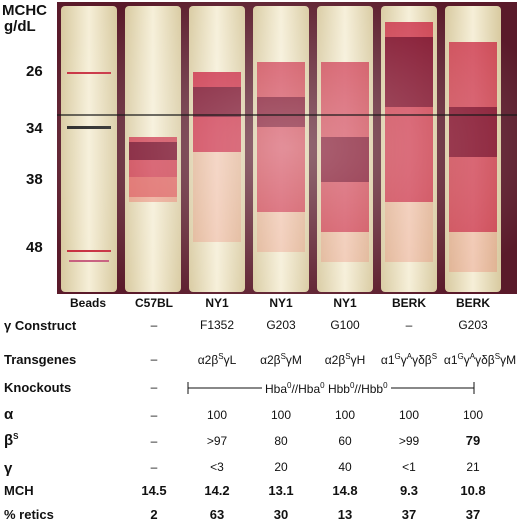 Image resolution: width=520 pixels, height=528 pixels. I want to click on transgenes-cell: –, so click(154, 359).